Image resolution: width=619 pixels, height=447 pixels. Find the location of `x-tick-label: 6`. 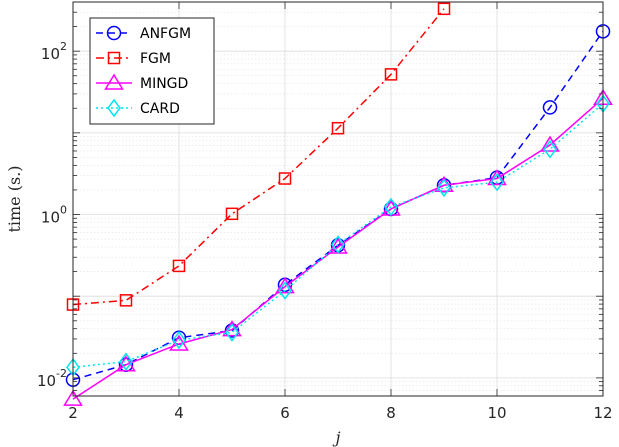

x-tick-label: 6 is located at coordinates (285, 413).